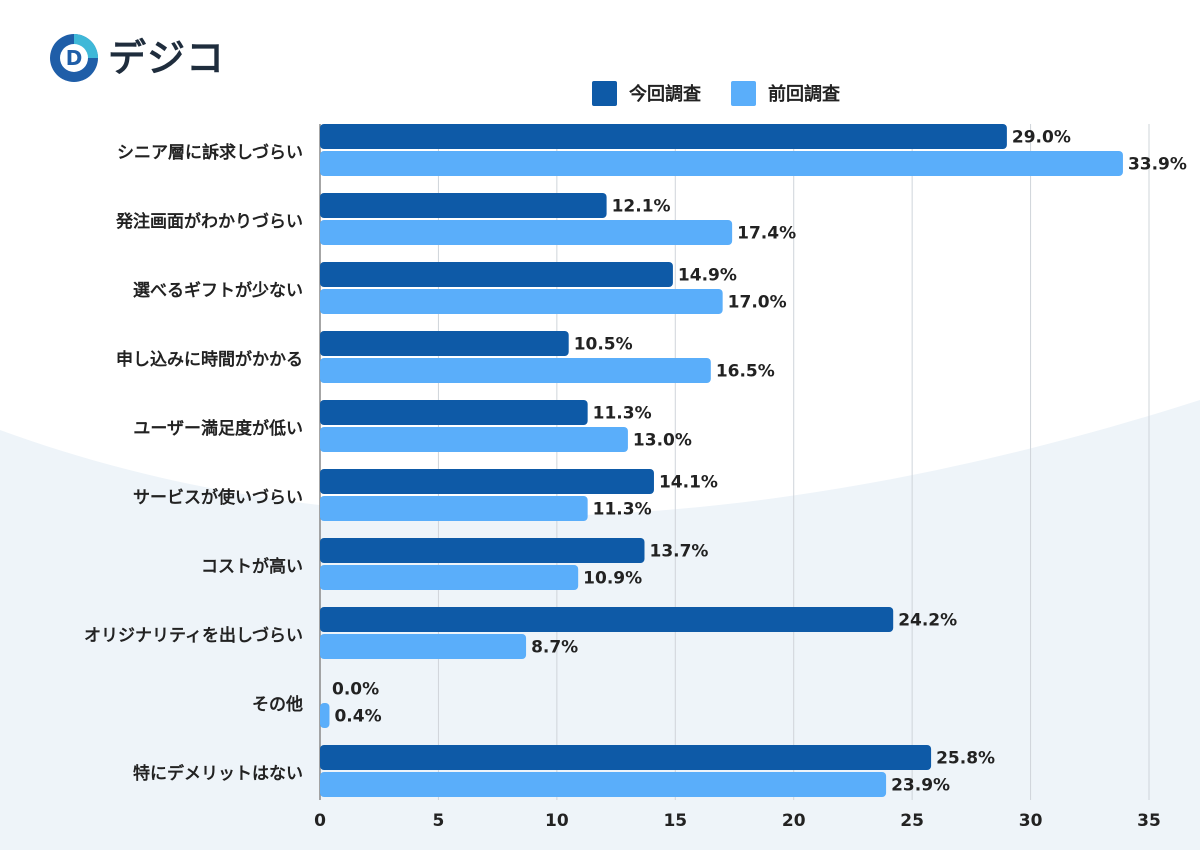 The width and height of the screenshot is (1200, 850). I want to click on legend-item-previous: 前回調査, so click(785, 93).